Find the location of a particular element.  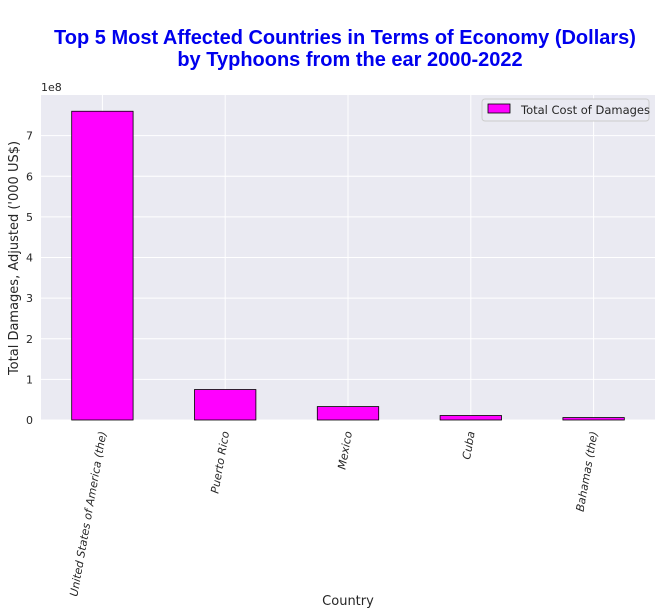

x-tick-label: Mexico is located at coordinates (345, 450).